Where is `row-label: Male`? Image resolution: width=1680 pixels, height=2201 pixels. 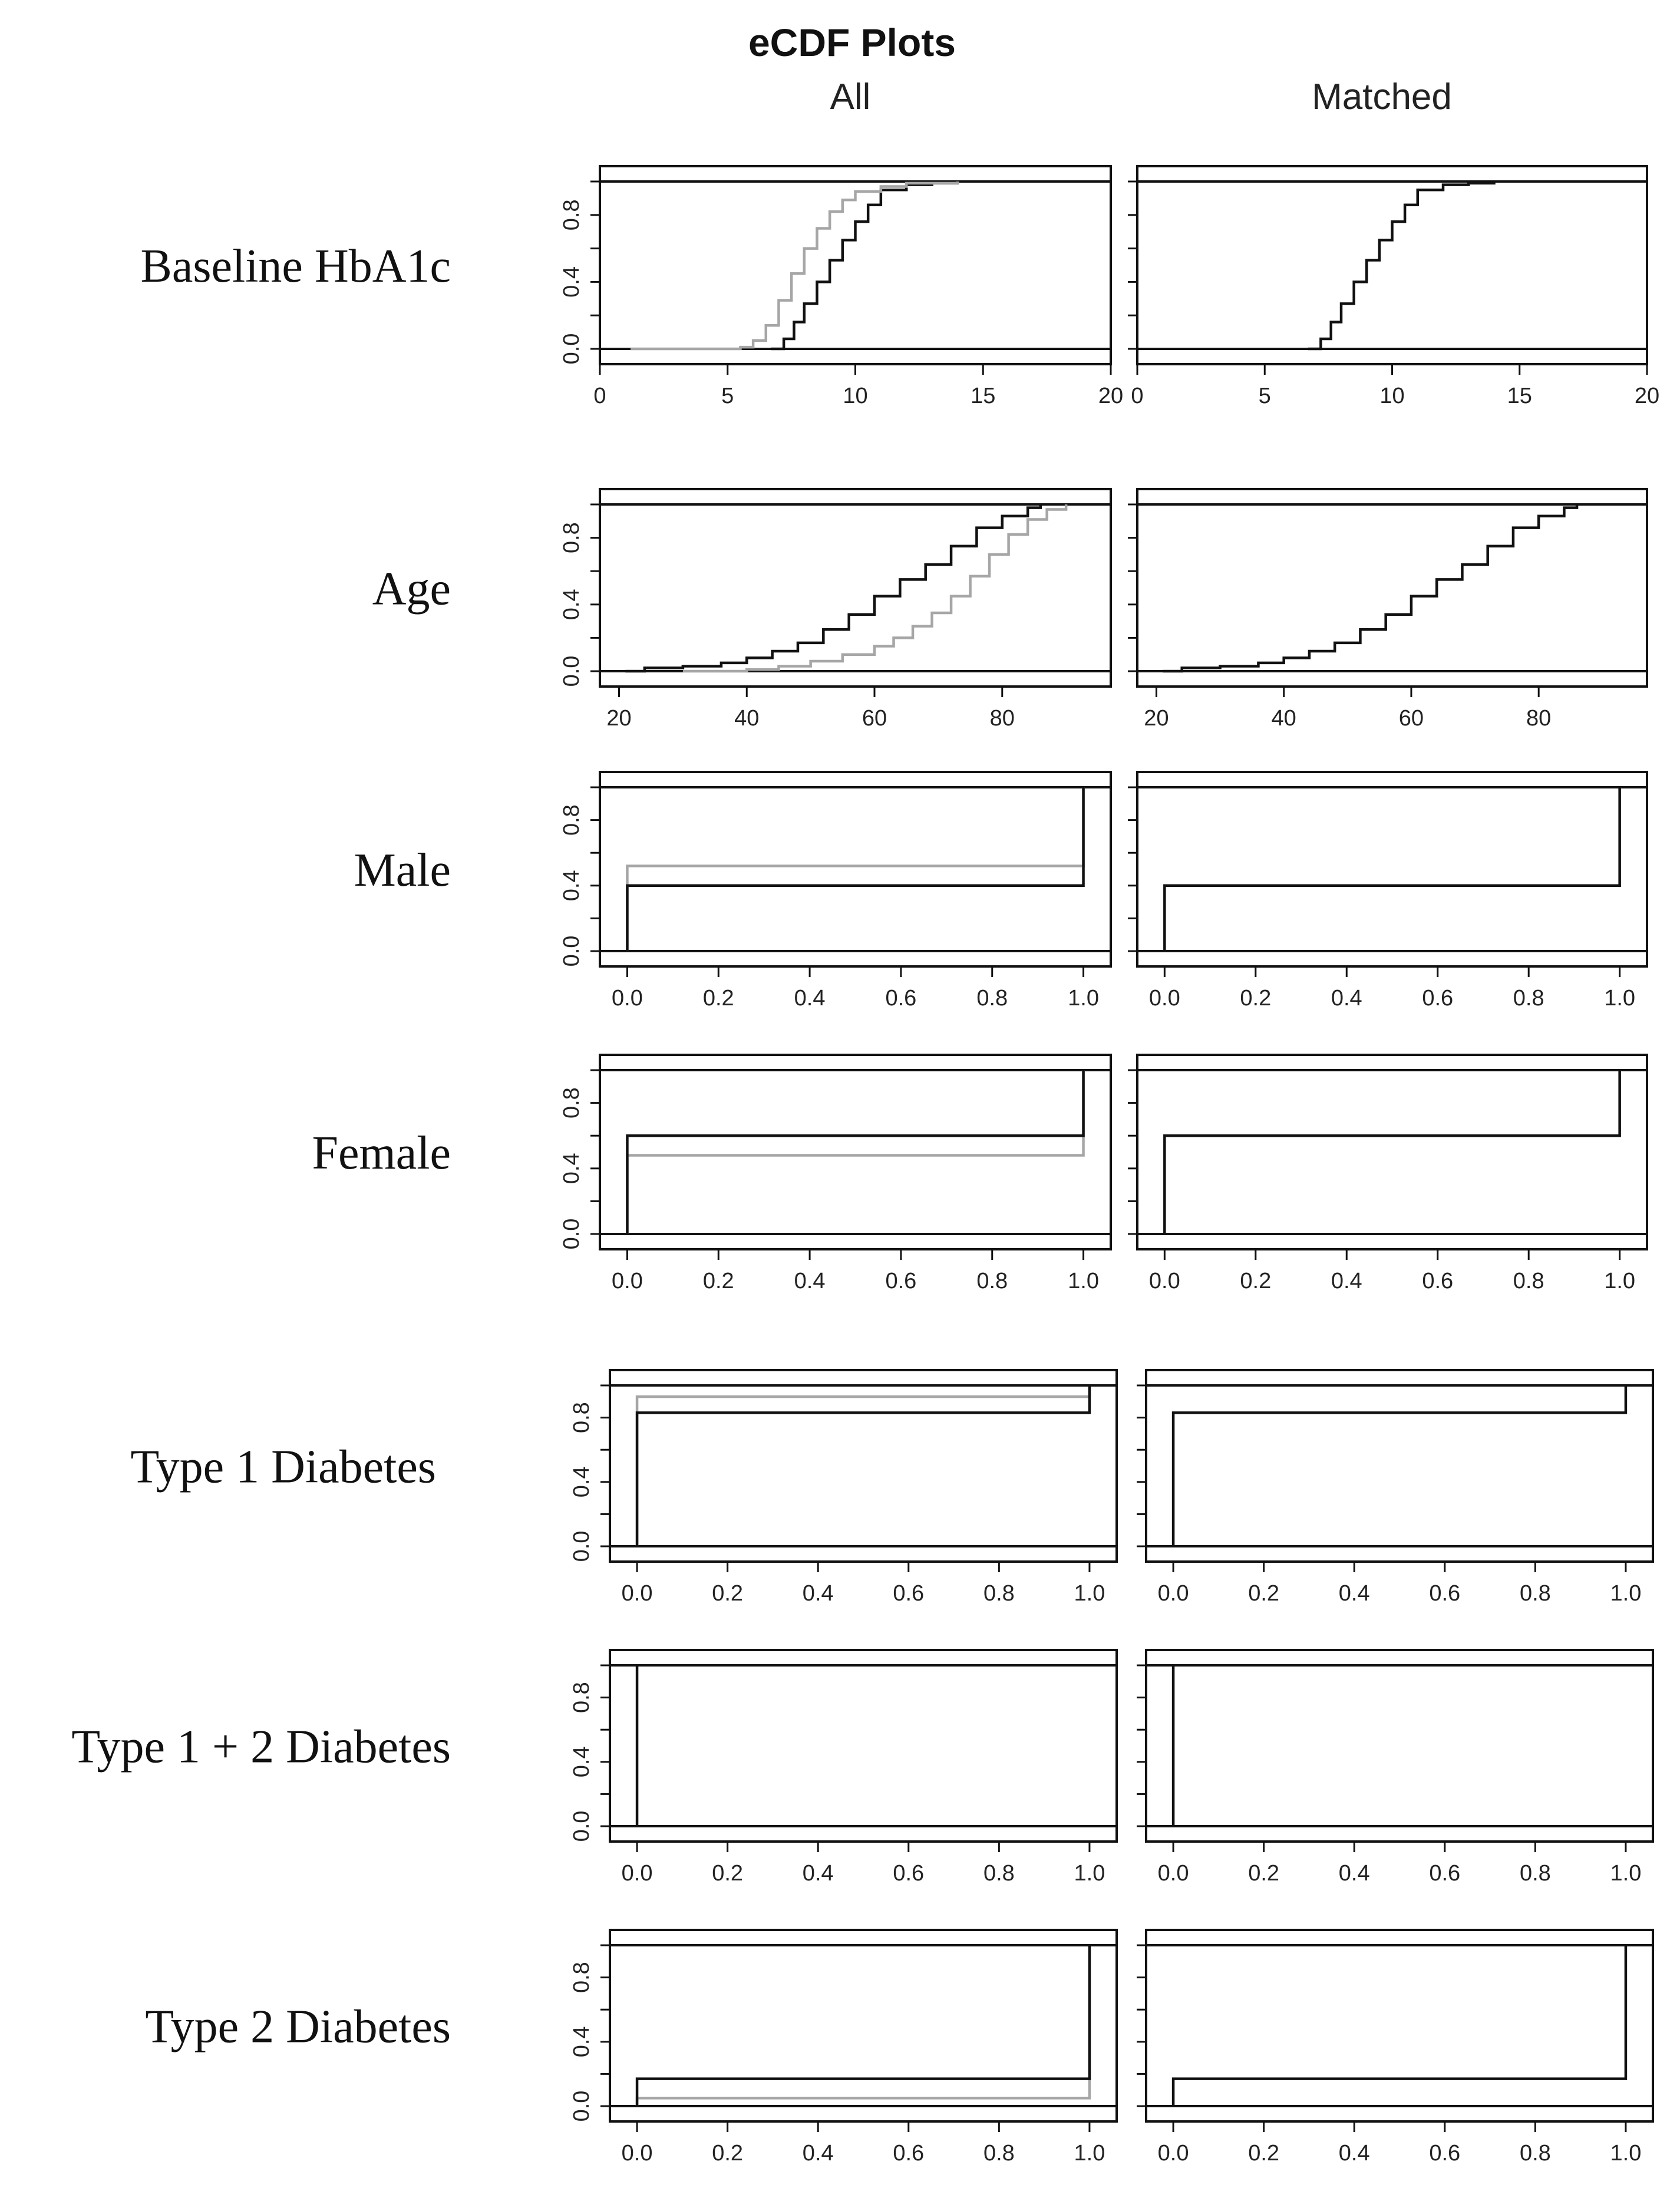
row-label: Male is located at coordinates (403, 870).